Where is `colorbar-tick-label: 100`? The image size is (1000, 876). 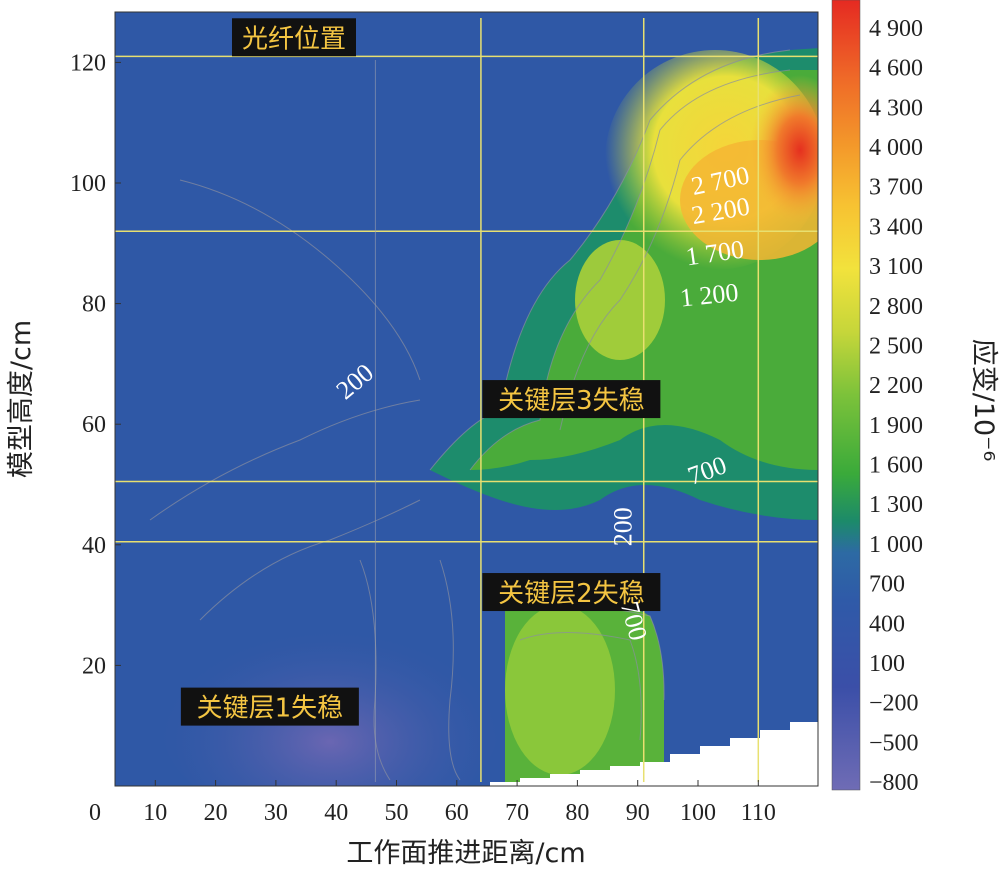 colorbar-tick-label: 100 is located at coordinates (887, 664).